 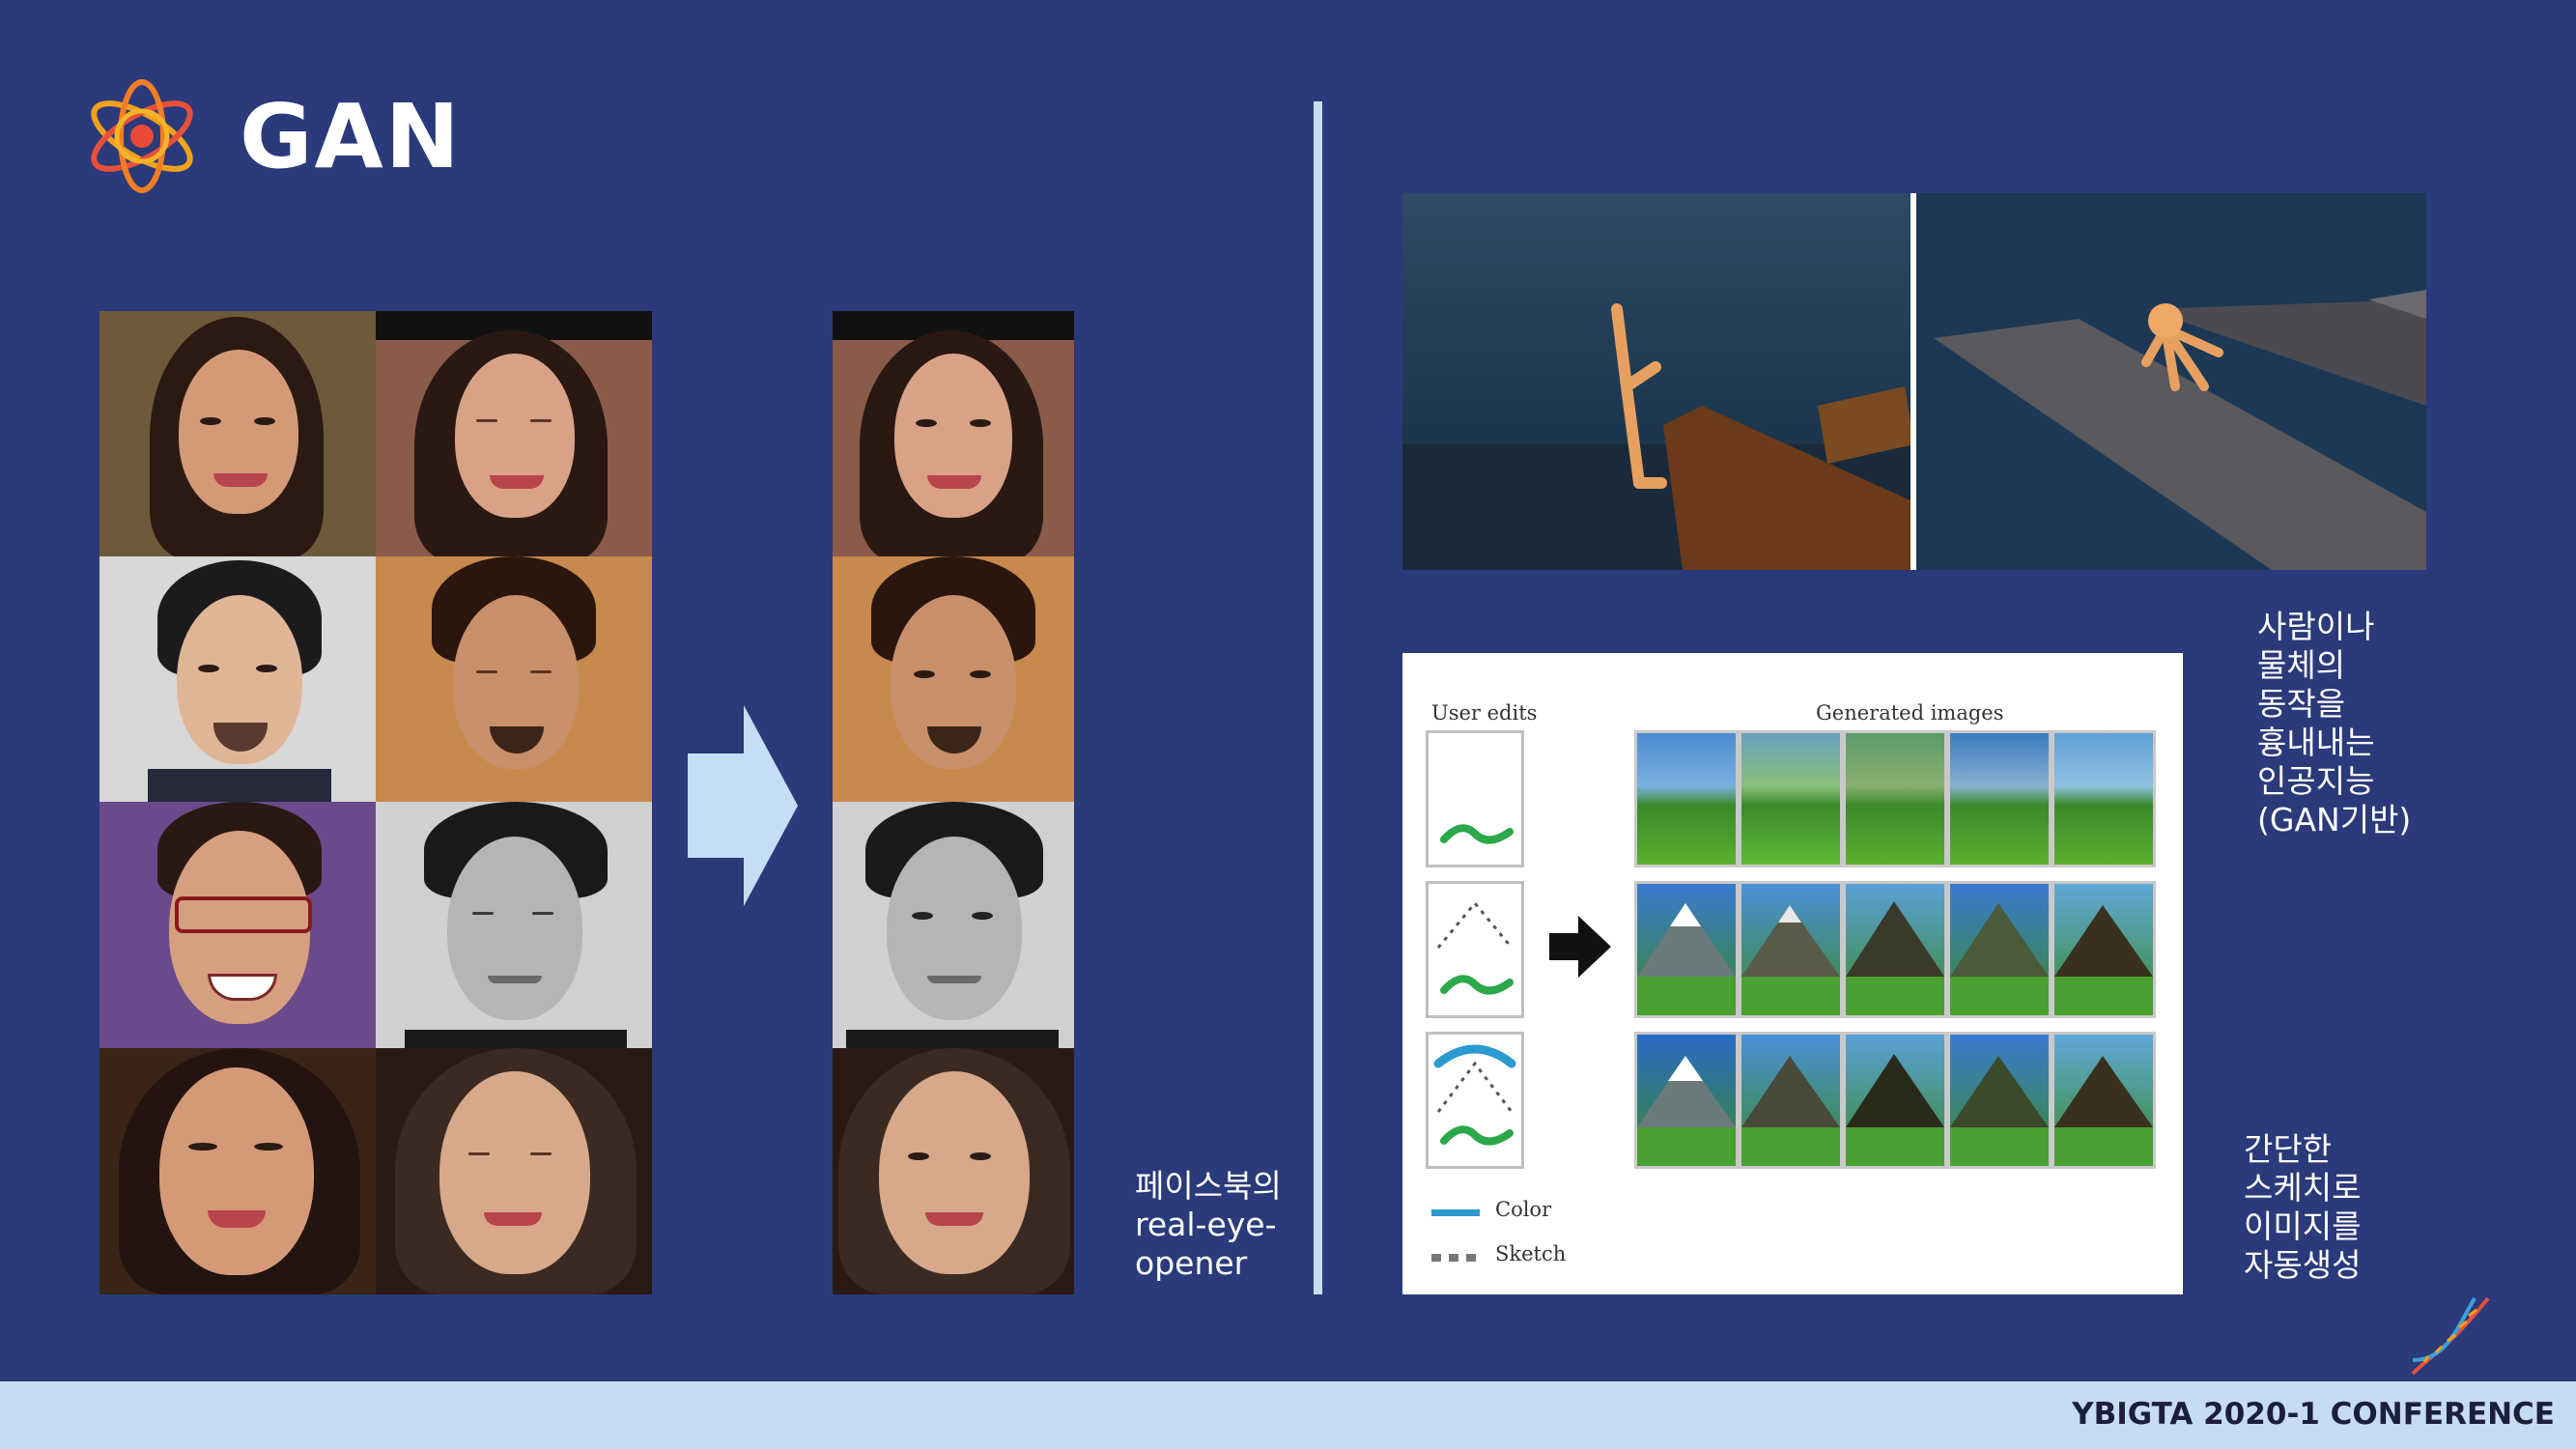 What do you see at coordinates (1208, 1224) in the screenshot?
I see `caption-eye-opener: 페이스북의 real-eye- opener` at bounding box center [1208, 1224].